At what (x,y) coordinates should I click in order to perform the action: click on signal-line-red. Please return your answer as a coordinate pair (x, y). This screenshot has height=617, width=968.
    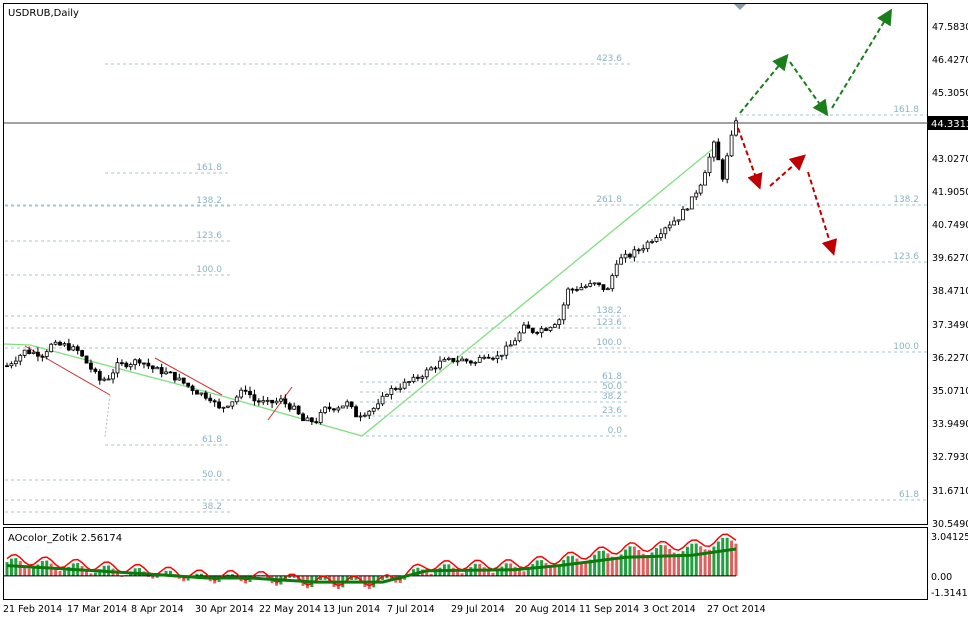
    Looking at the image, I should click on (371, 560).